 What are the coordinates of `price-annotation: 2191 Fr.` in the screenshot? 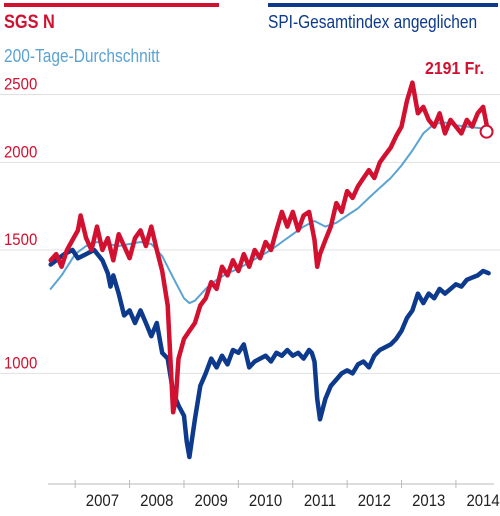 It's located at (454, 68).